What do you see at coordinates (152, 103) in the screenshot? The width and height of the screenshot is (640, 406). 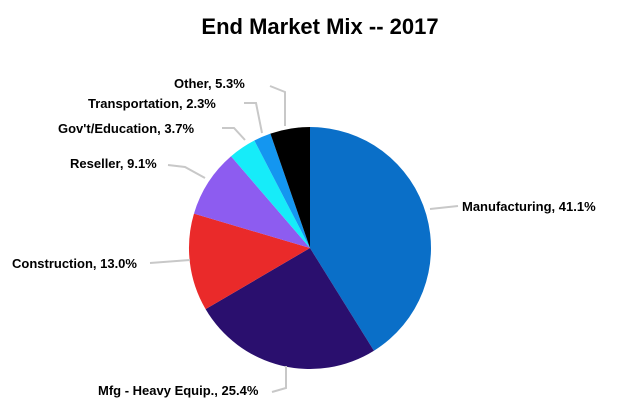 I see `slice-label-transportation: Transportation, 2.3%` at bounding box center [152, 103].